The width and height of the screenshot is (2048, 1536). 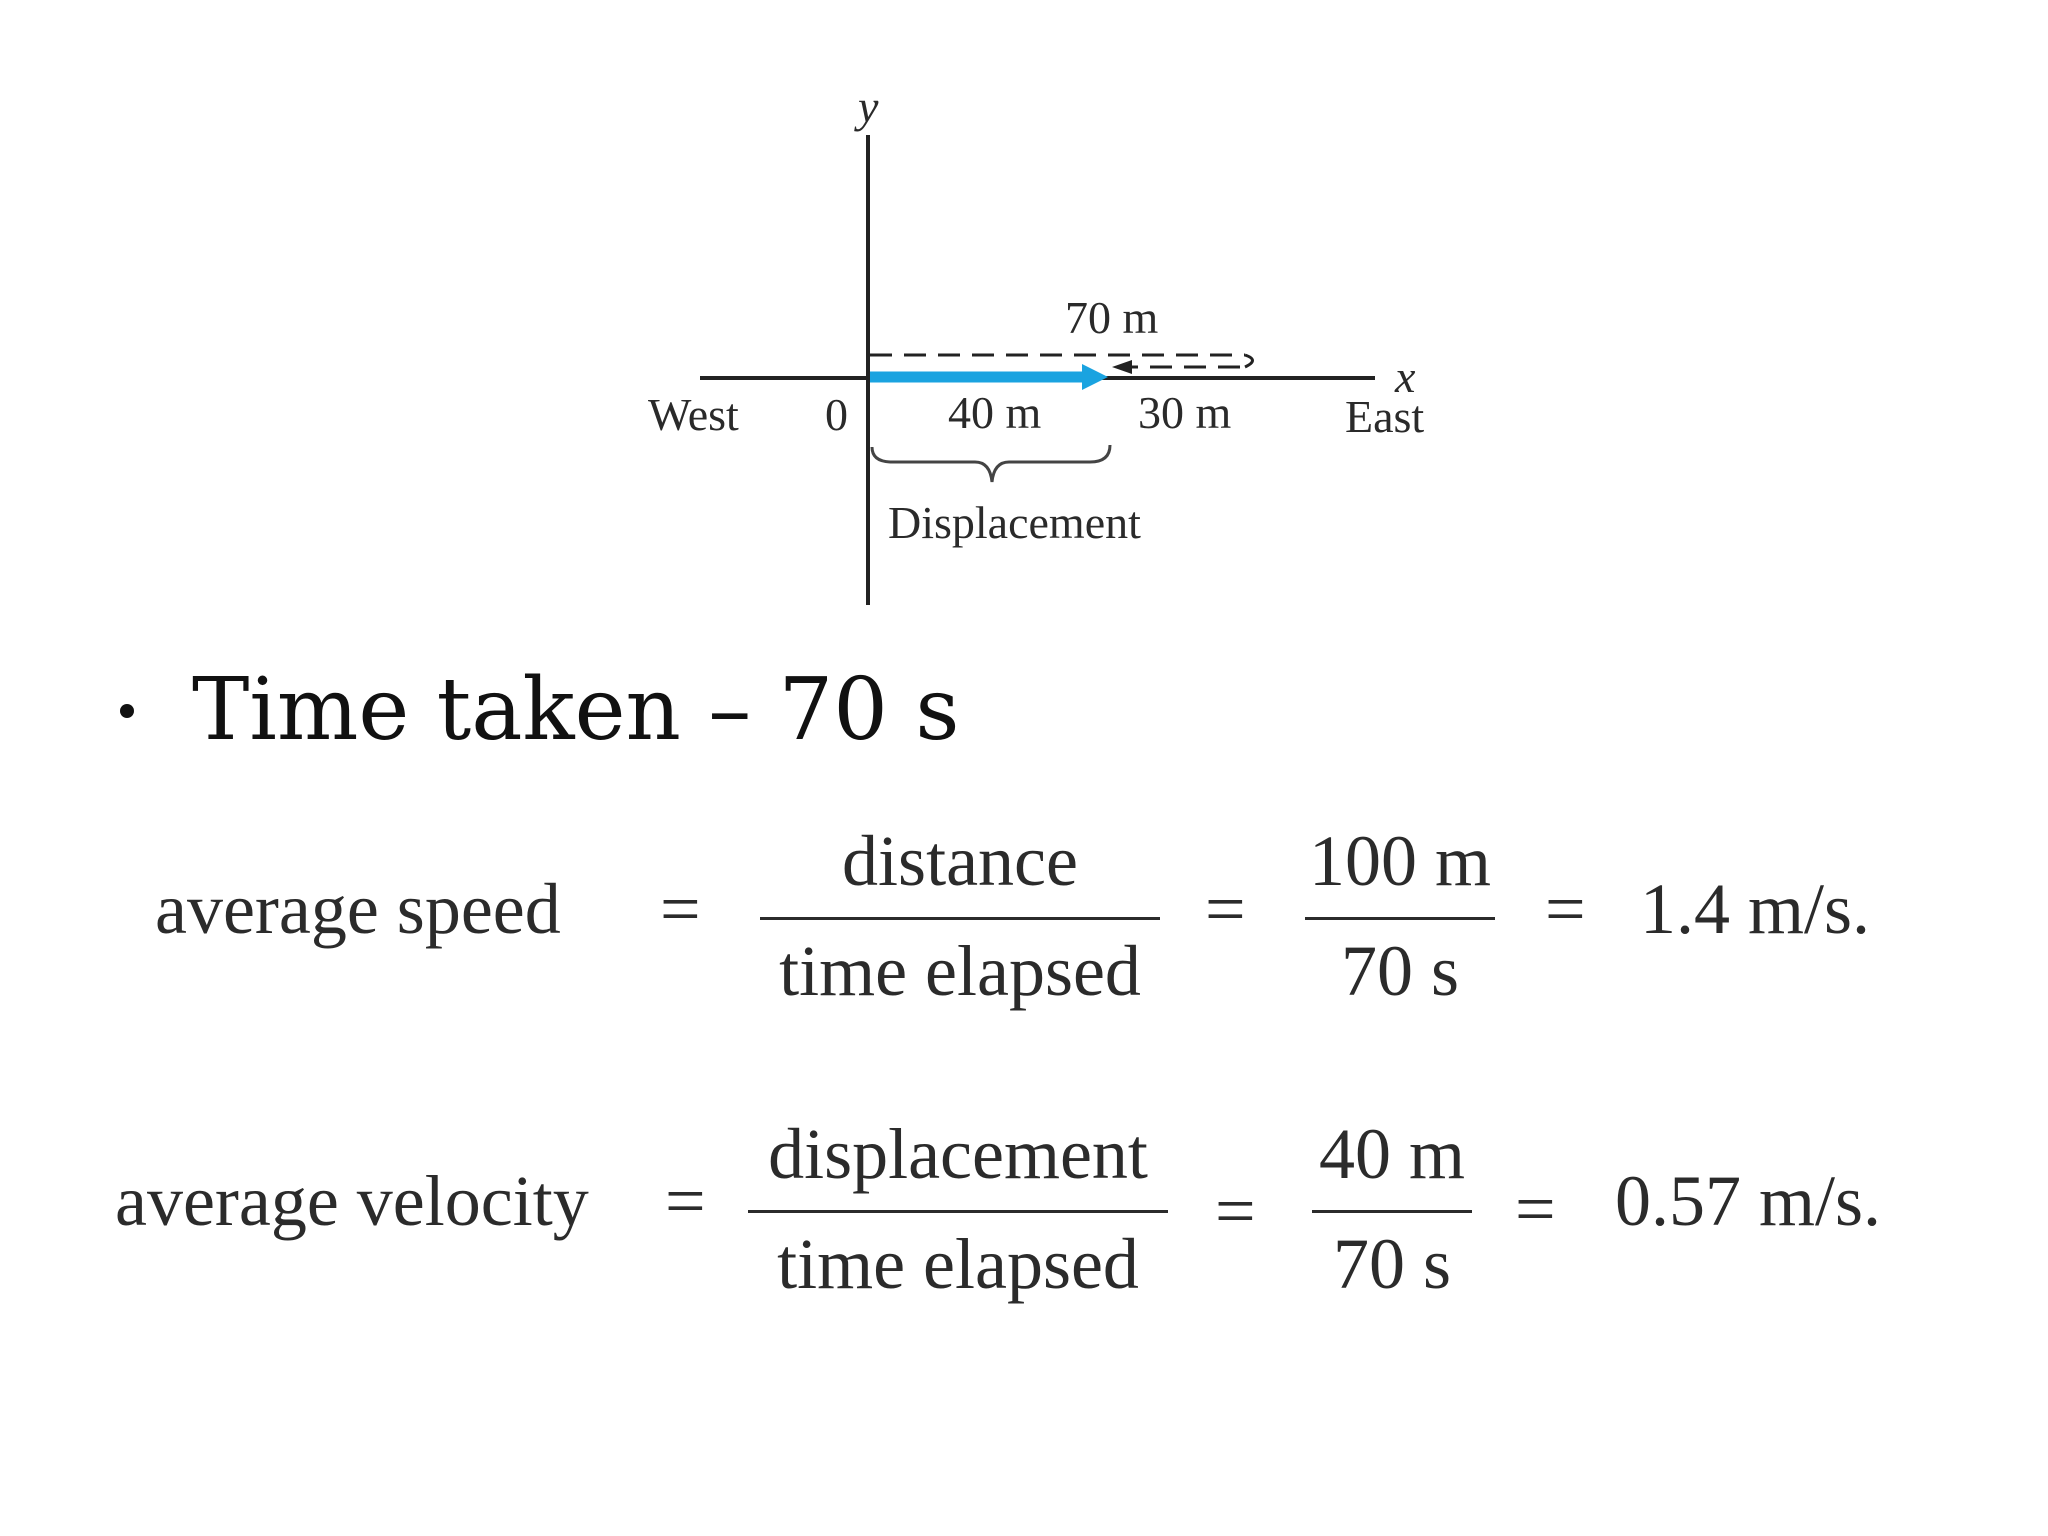 What do you see at coordinates (958, 1264) in the screenshot?
I see `velocity-den-time: time elapsed` at bounding box center [958, 1264].